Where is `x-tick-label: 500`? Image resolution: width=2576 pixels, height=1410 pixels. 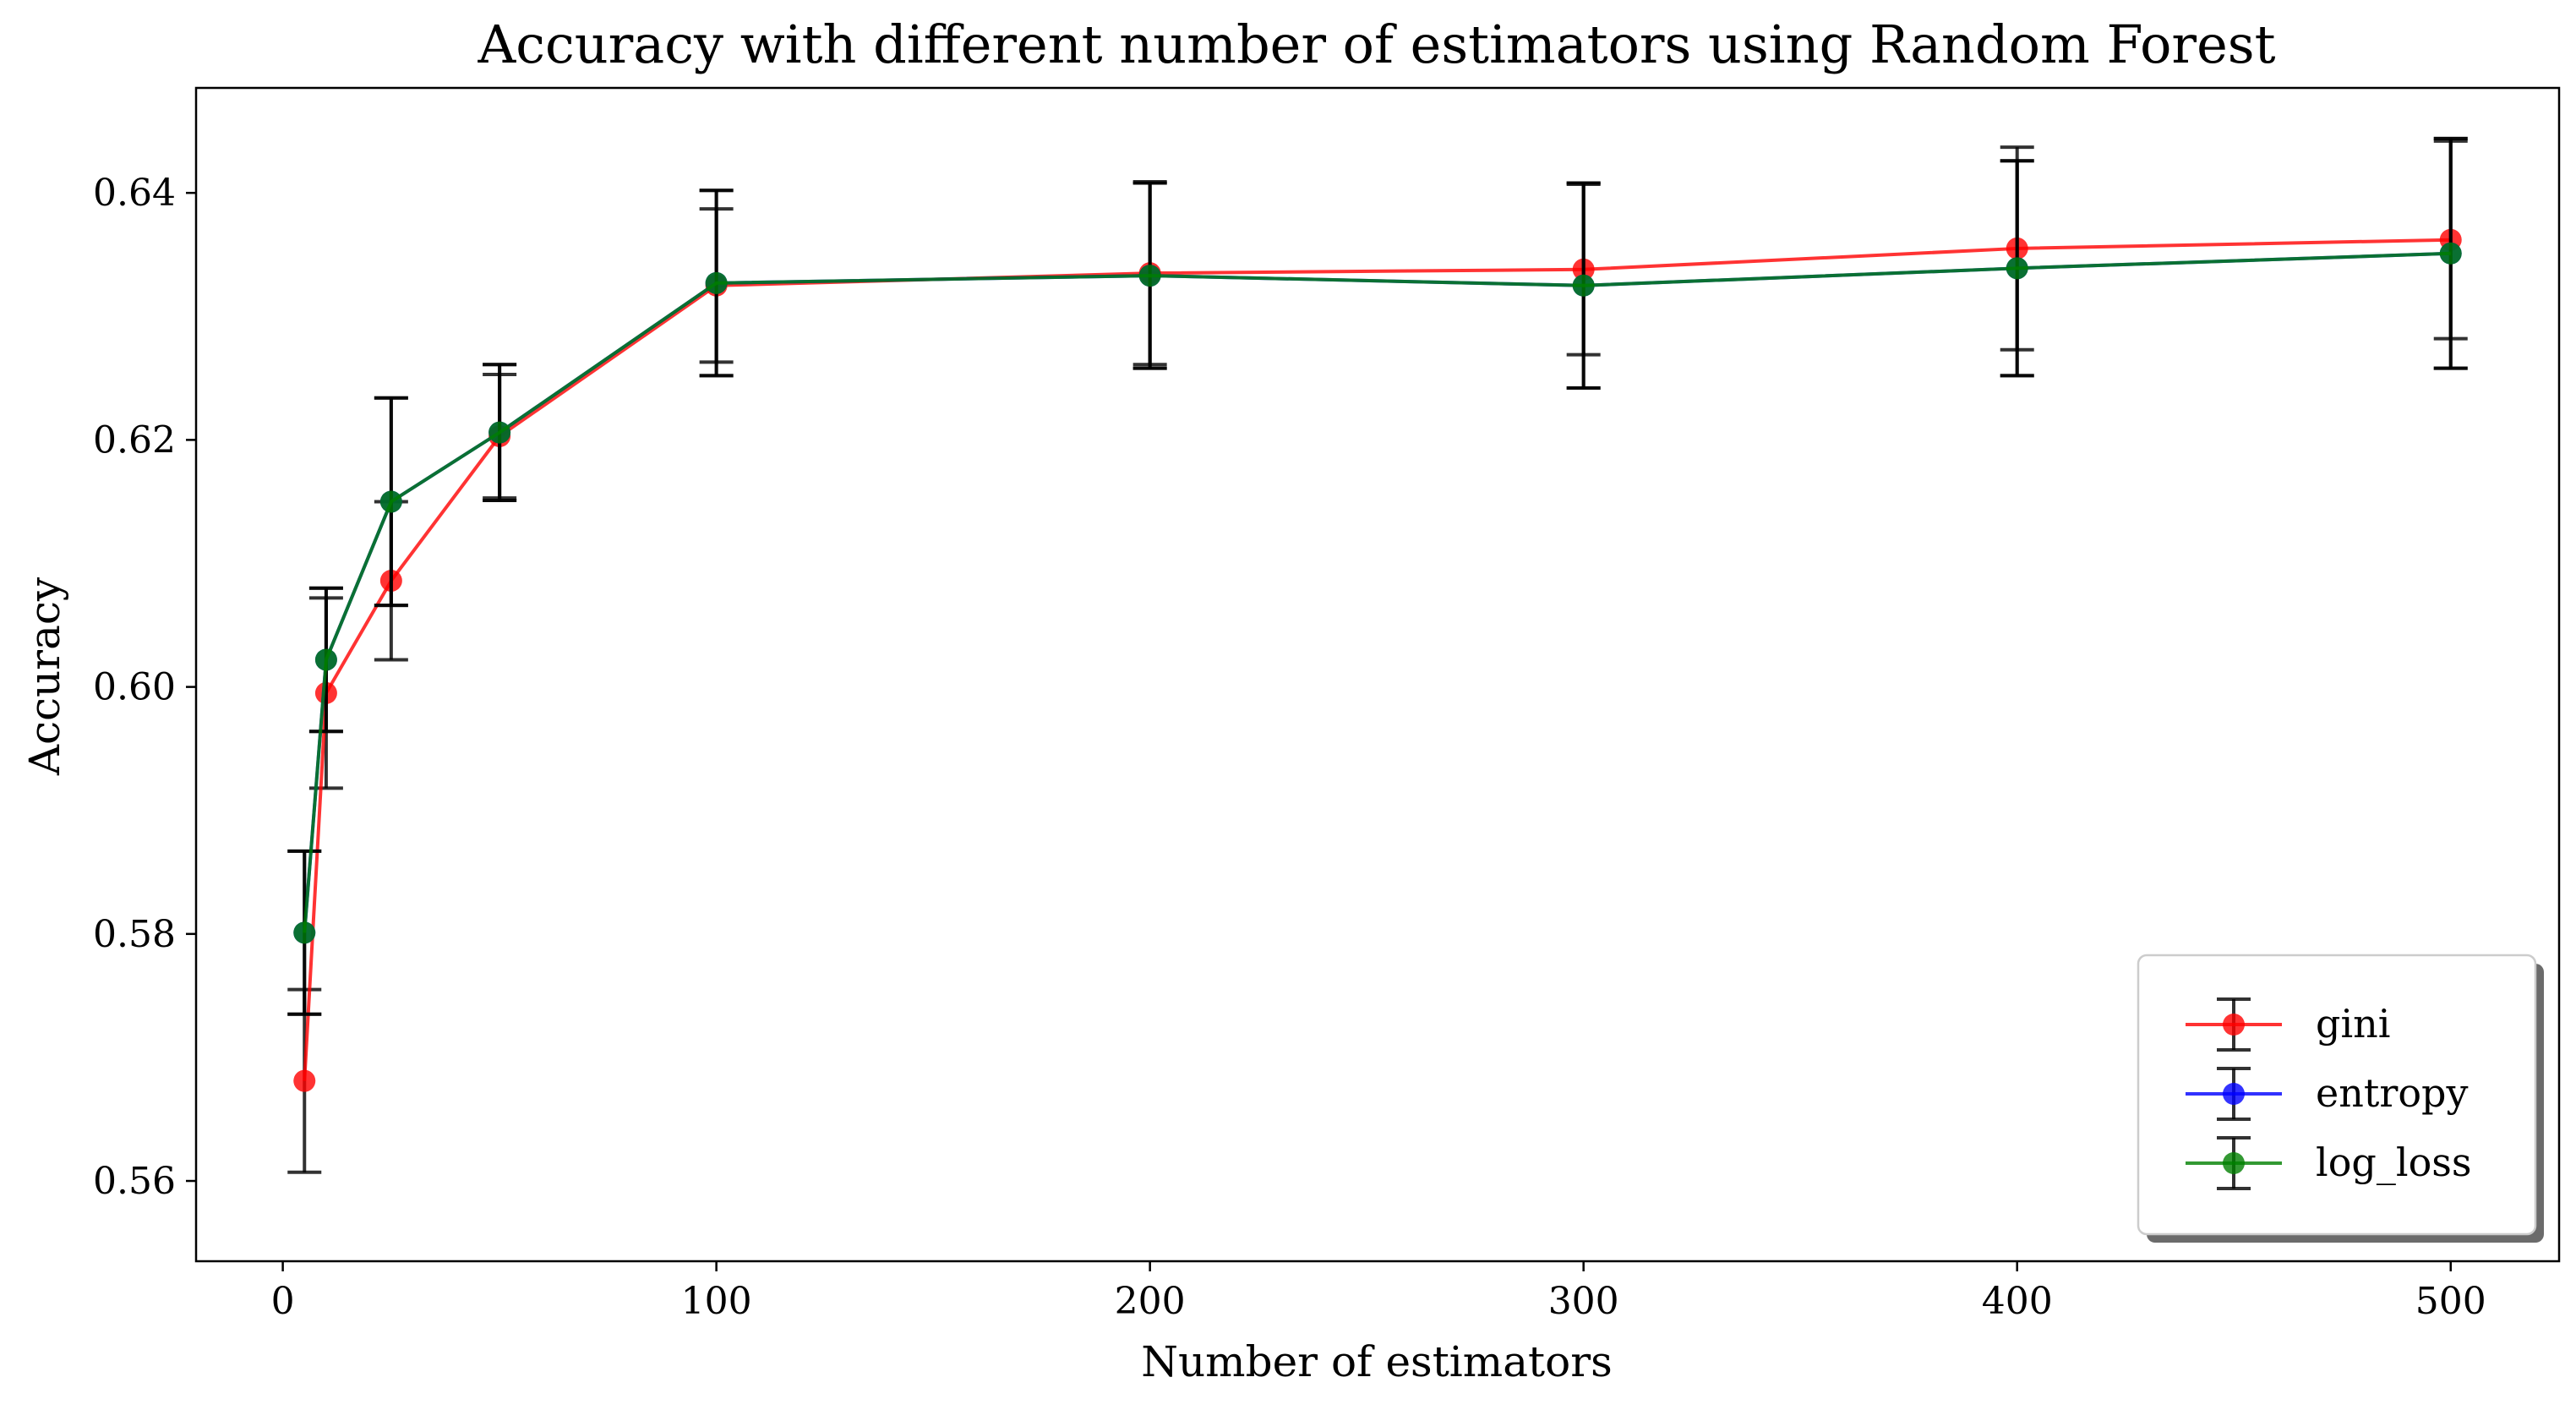
x-tick-label: 500 is located at coordinates (2450, 1301).